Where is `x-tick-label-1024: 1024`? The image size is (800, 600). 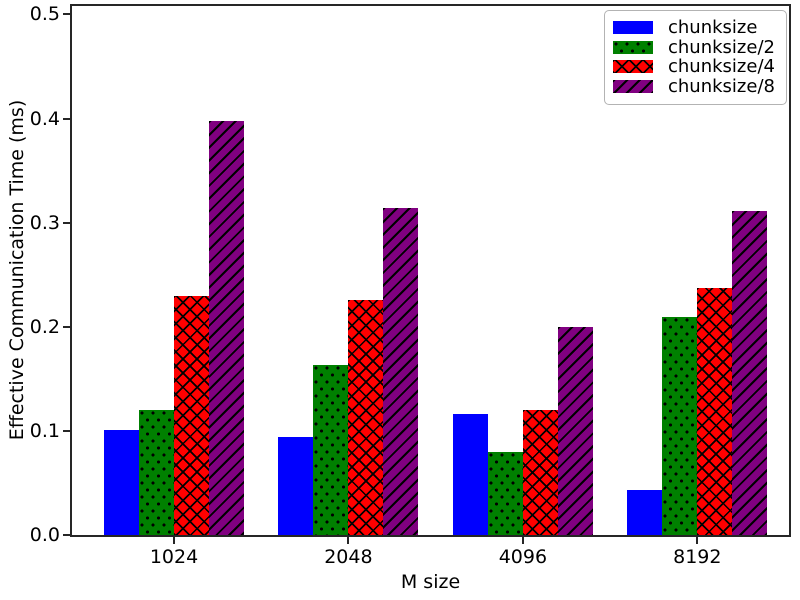 x-tick-label-1024: 1024 is located at coordinates (174, 557).